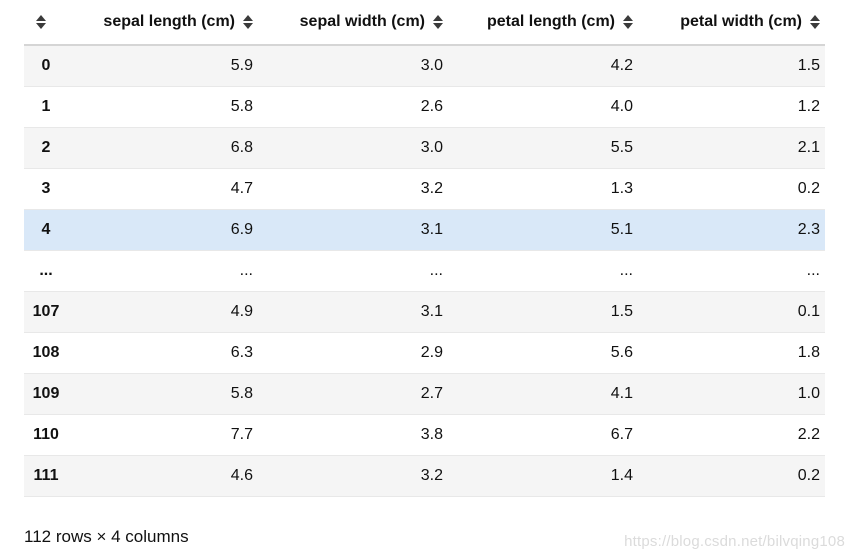 Image resolution: width=849 pixels, height=558 pixels. Describe the element at coordinates (543, 188) in the screenshot. I see `cell: 1.3` at that location.